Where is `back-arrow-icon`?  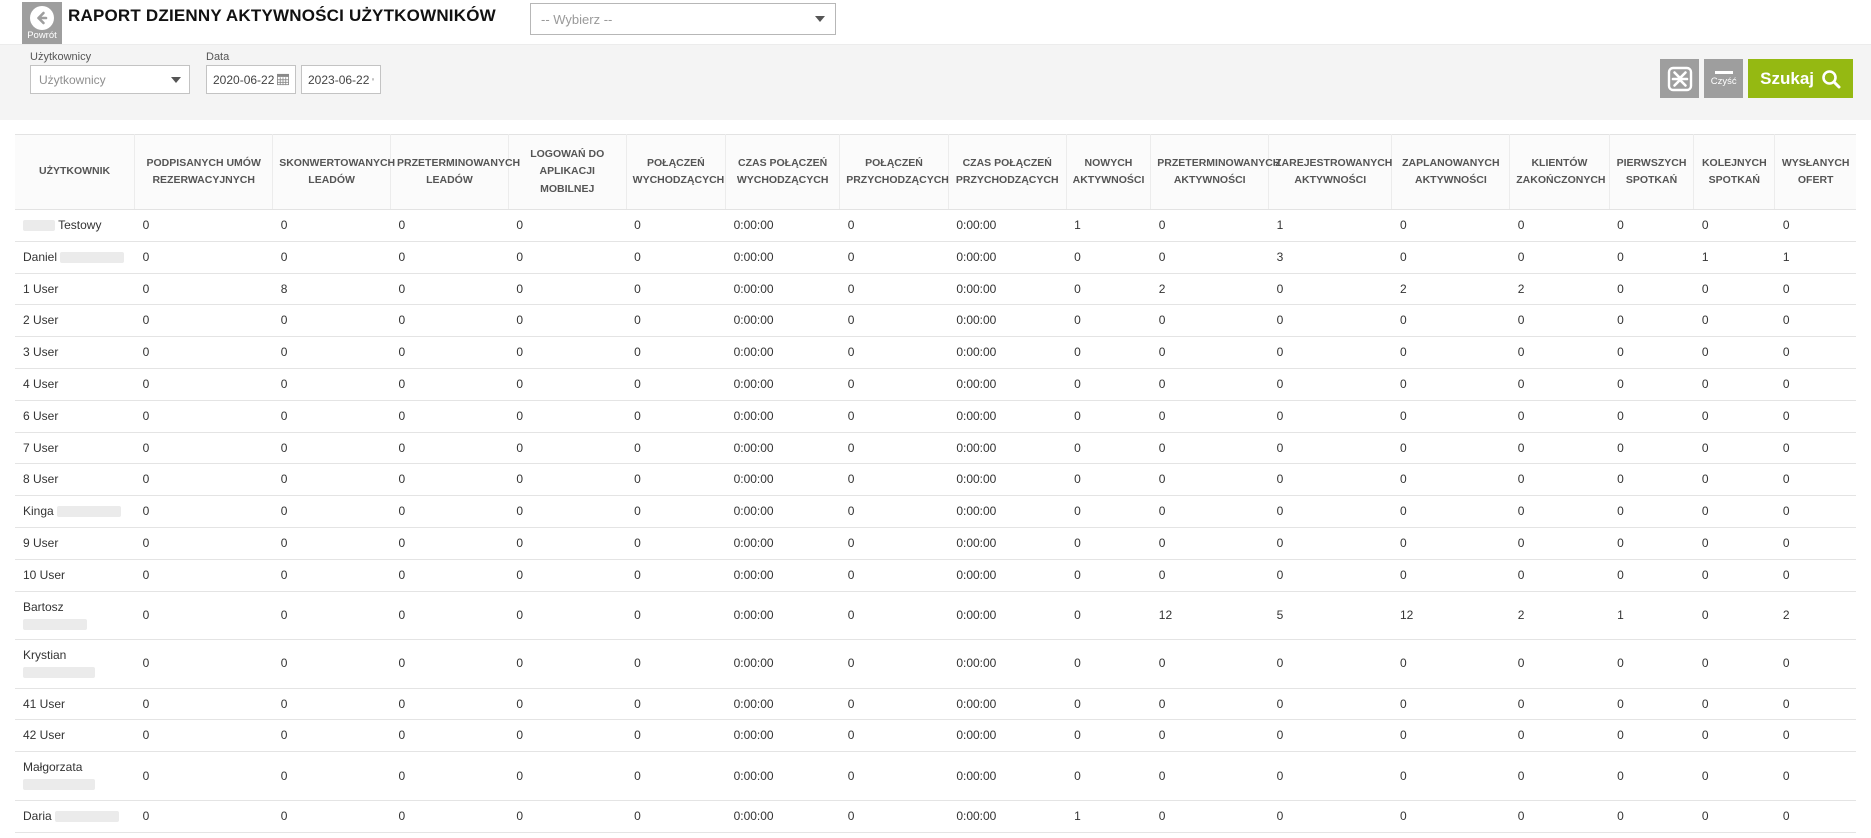 back-arrow-icon is located at coordinates (42, 17).